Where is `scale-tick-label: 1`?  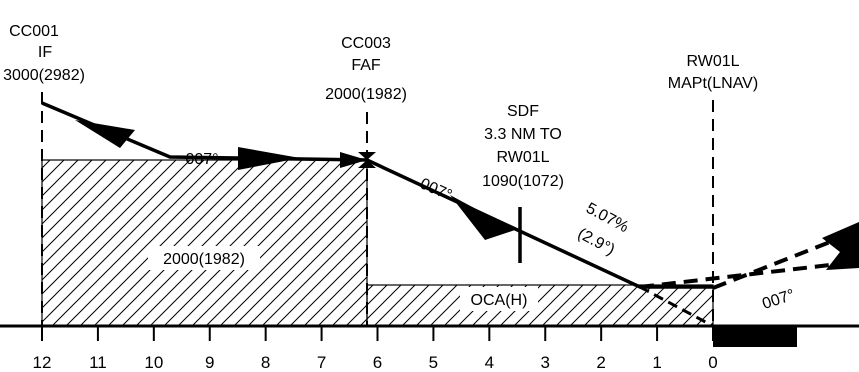 scale-tick-label: 1 is located at coordinates (656, 362).